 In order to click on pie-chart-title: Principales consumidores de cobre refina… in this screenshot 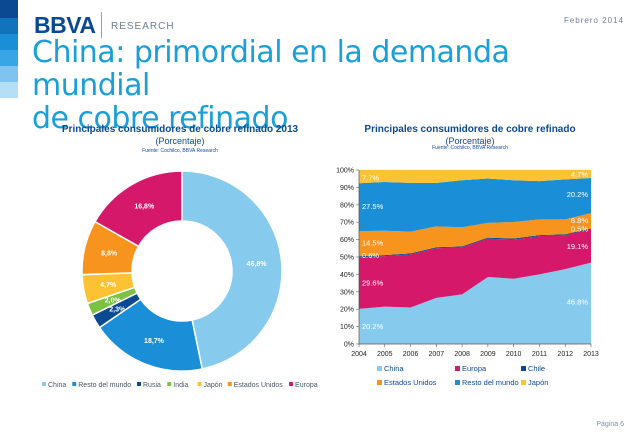, I will do `click(180, 129)`.